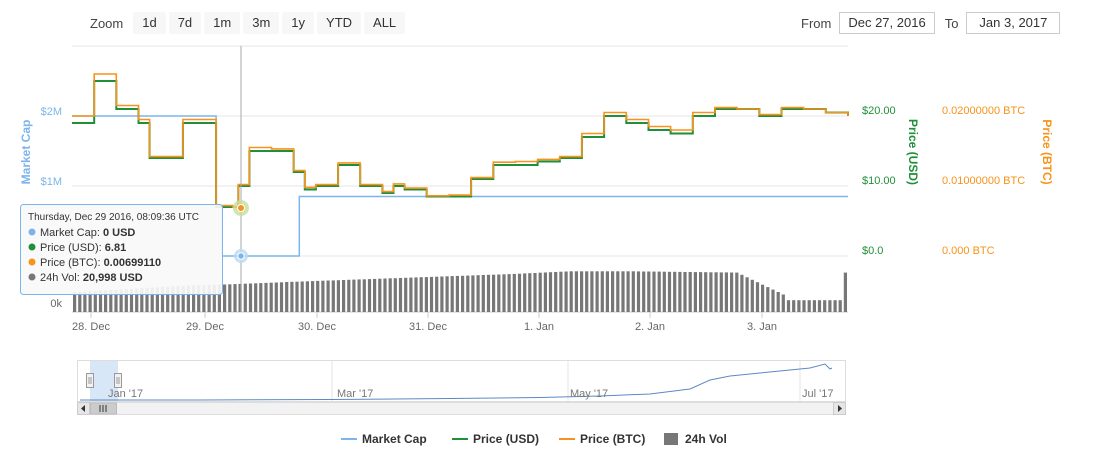  What do you see at coordinates (100, 263) in the screenshot?
I see `tooltip-row-price-btc: Price (BTC): 0.00699110` at bounding box center [100, 263].